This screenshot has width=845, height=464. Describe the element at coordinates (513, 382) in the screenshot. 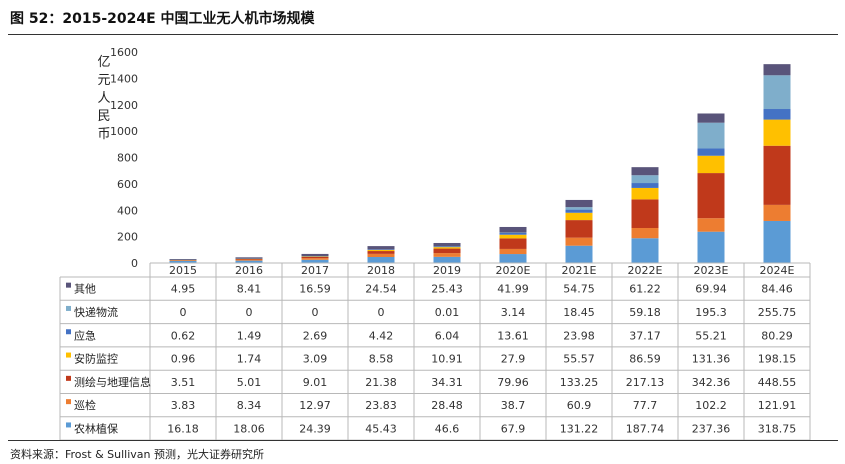

I see `data-label: 79.96` at that location.